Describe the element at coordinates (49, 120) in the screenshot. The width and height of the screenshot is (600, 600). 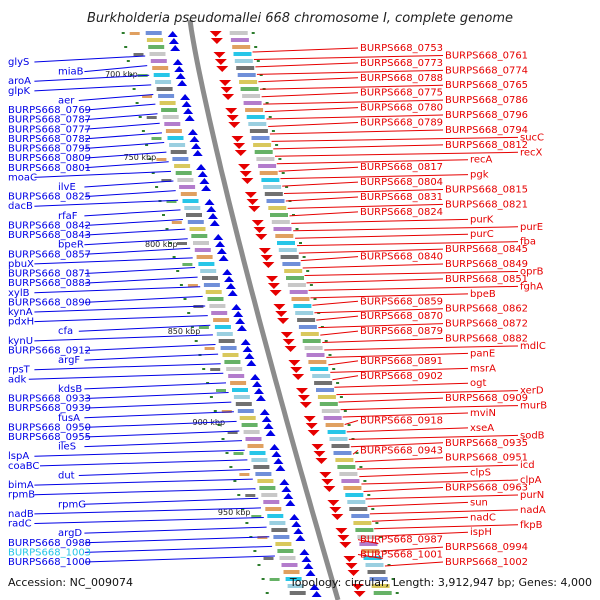
I see `reverse-gene-label: BURPS668_0787` at that location.